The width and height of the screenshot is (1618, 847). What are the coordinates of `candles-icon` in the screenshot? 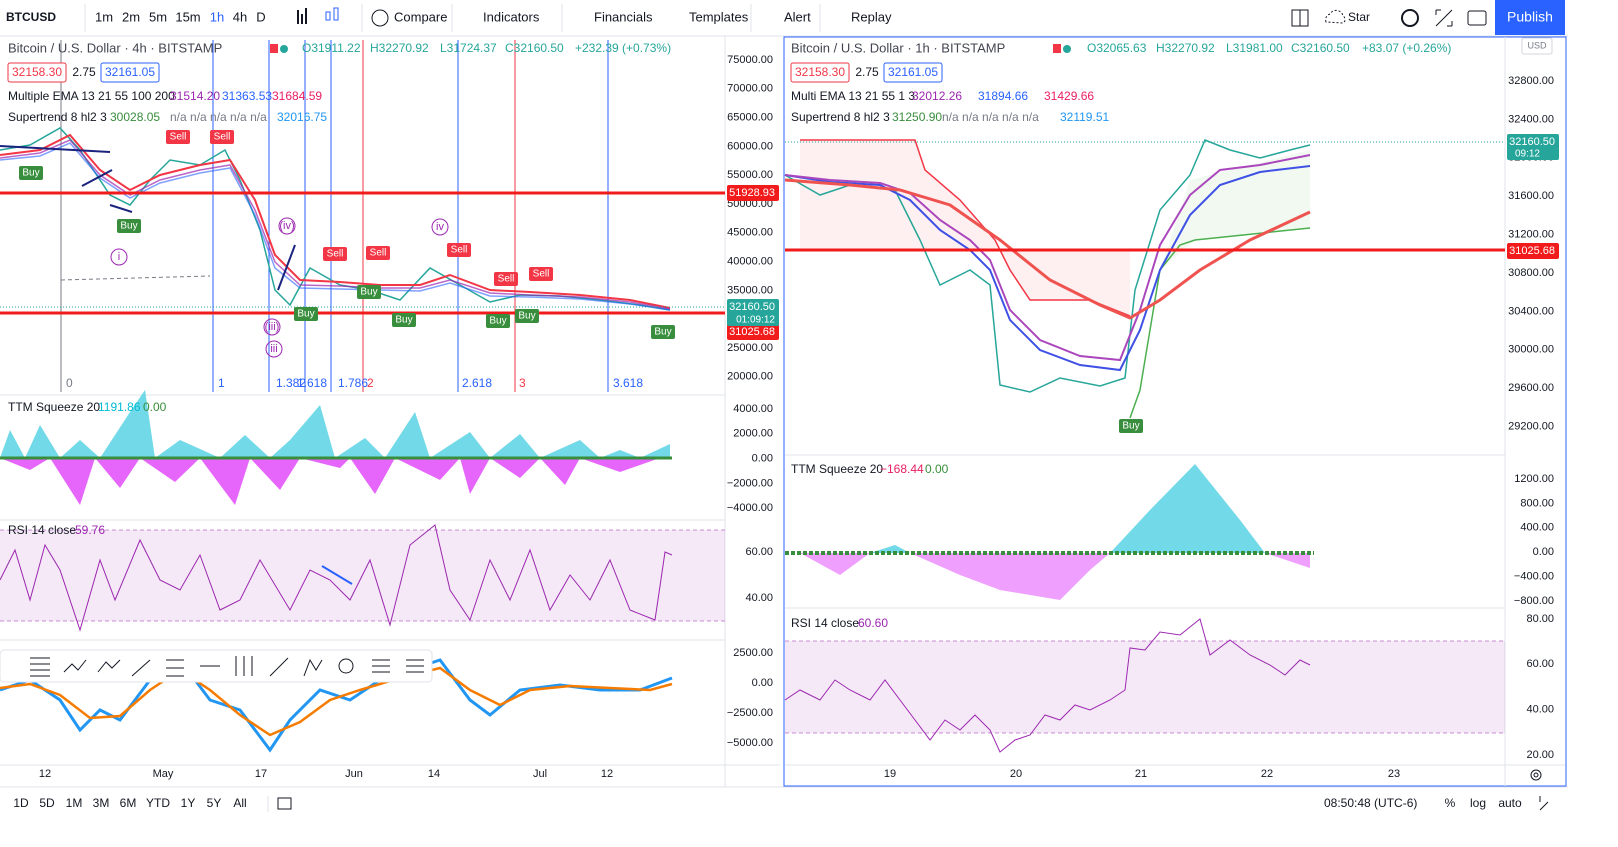 It's located at (332, 14).